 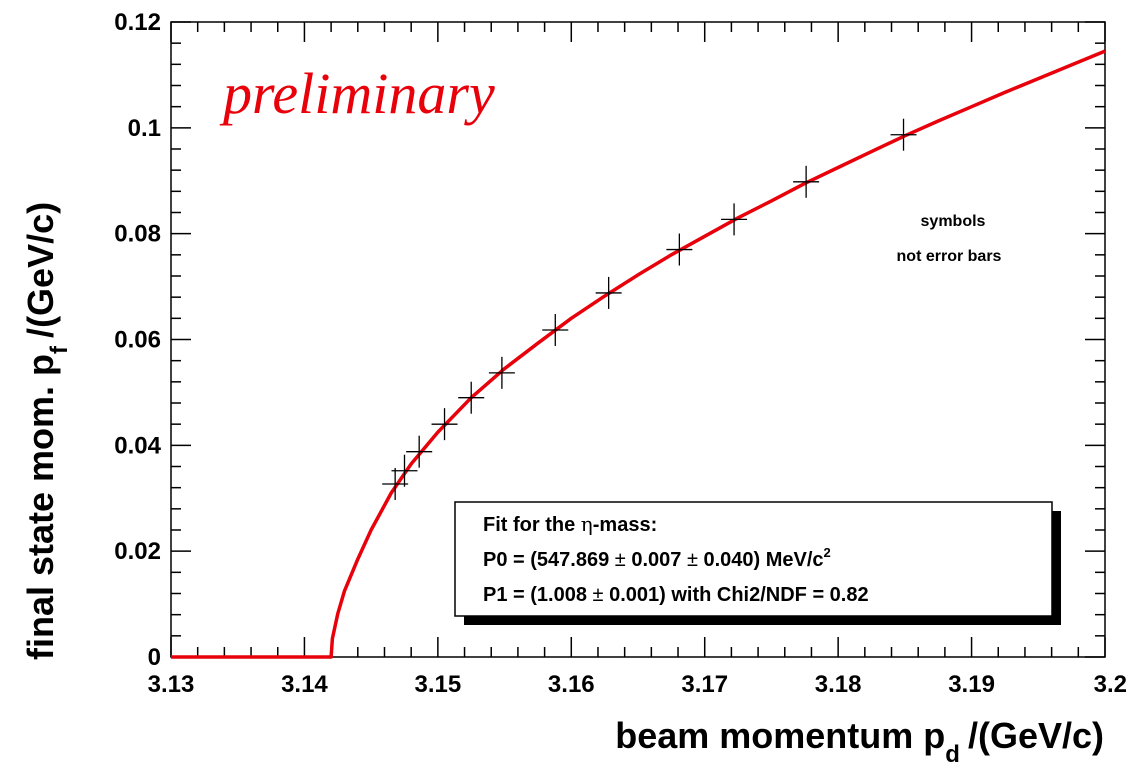 I want to click on x-tick-label: 3.13, so click(x=171, y=684).